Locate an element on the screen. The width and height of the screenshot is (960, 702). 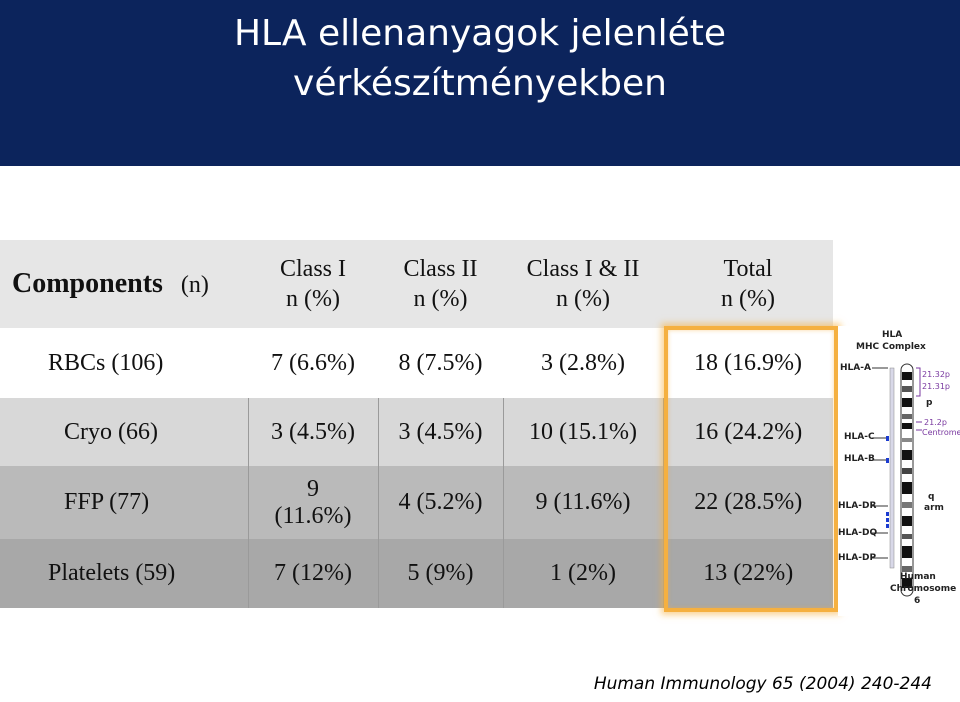
header-components-label: Components is located at coordinates (87, 283).